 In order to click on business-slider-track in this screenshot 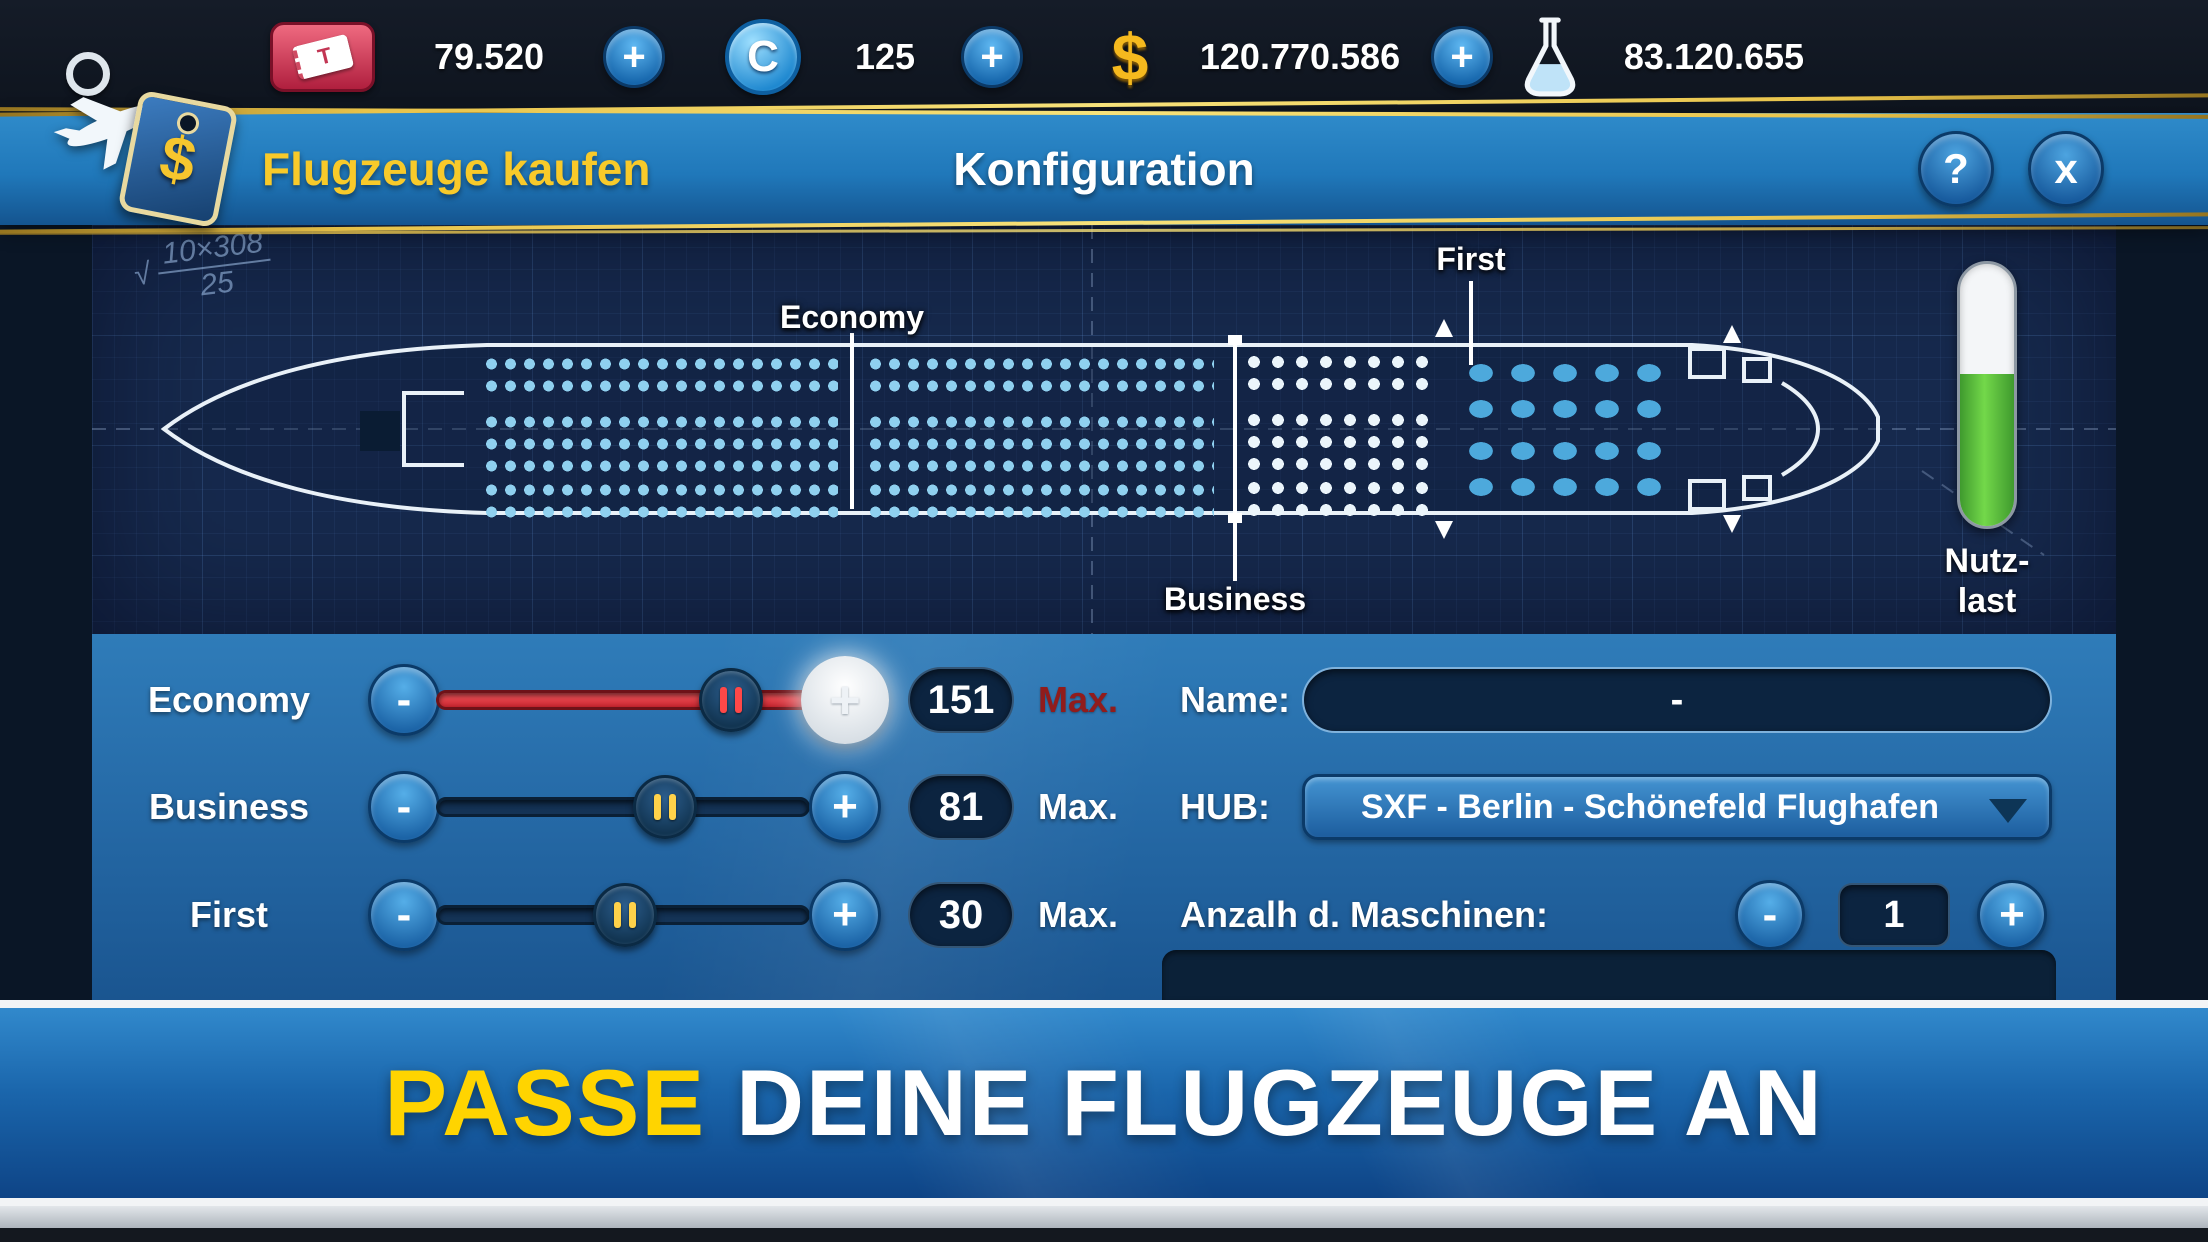, I will do `click(623, 807)`.